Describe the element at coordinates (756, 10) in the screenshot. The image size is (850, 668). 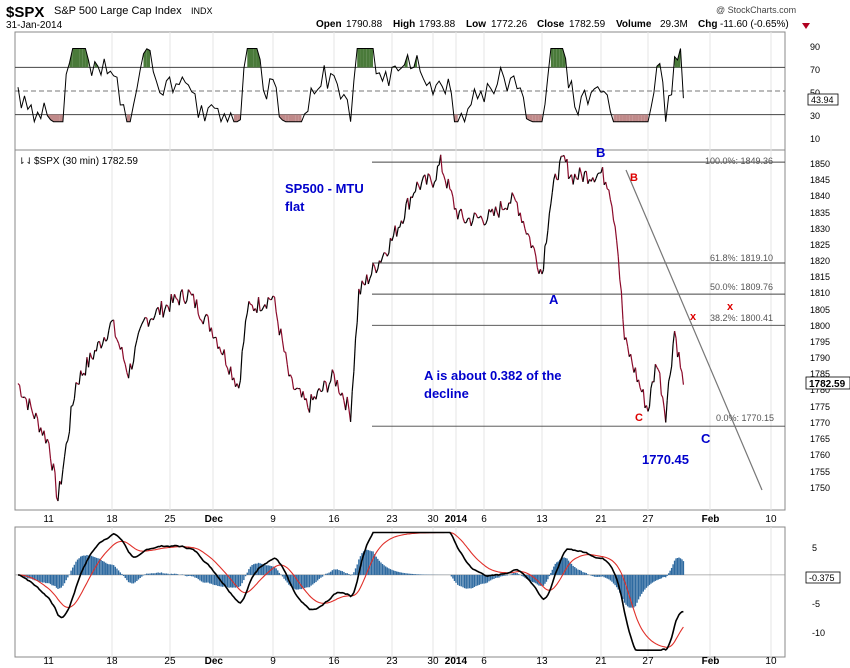
I see `stockcharts-watermark: @ StockCharts.com` at that location.